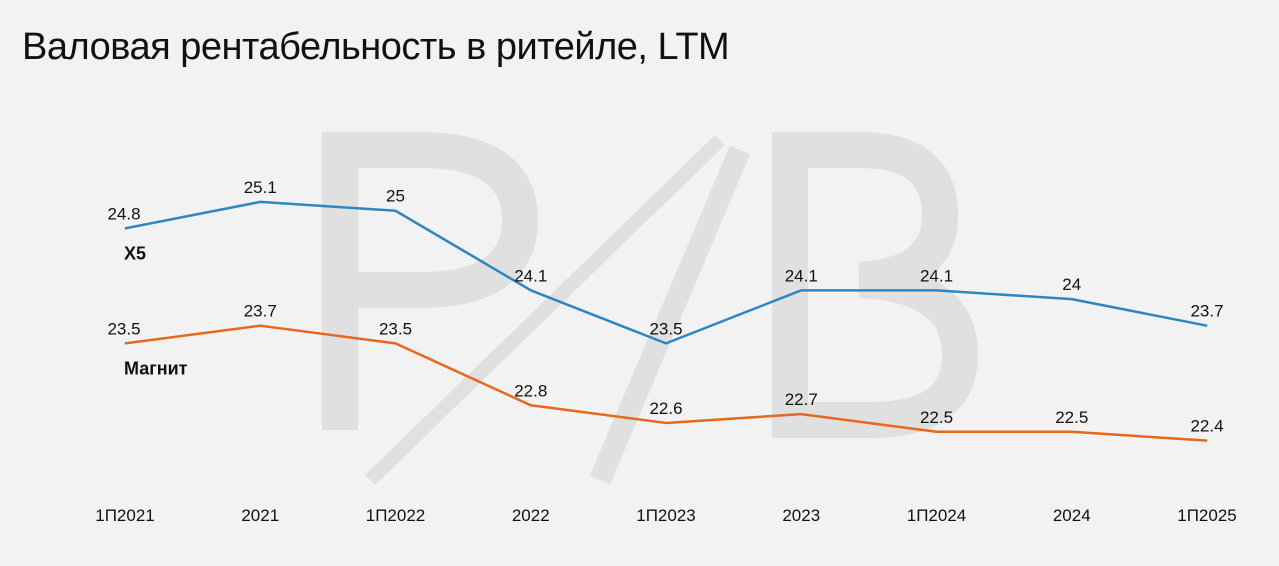 This screenshot has width=1279, height=566. I want to click on data-label: 24, so click(1071, 284).